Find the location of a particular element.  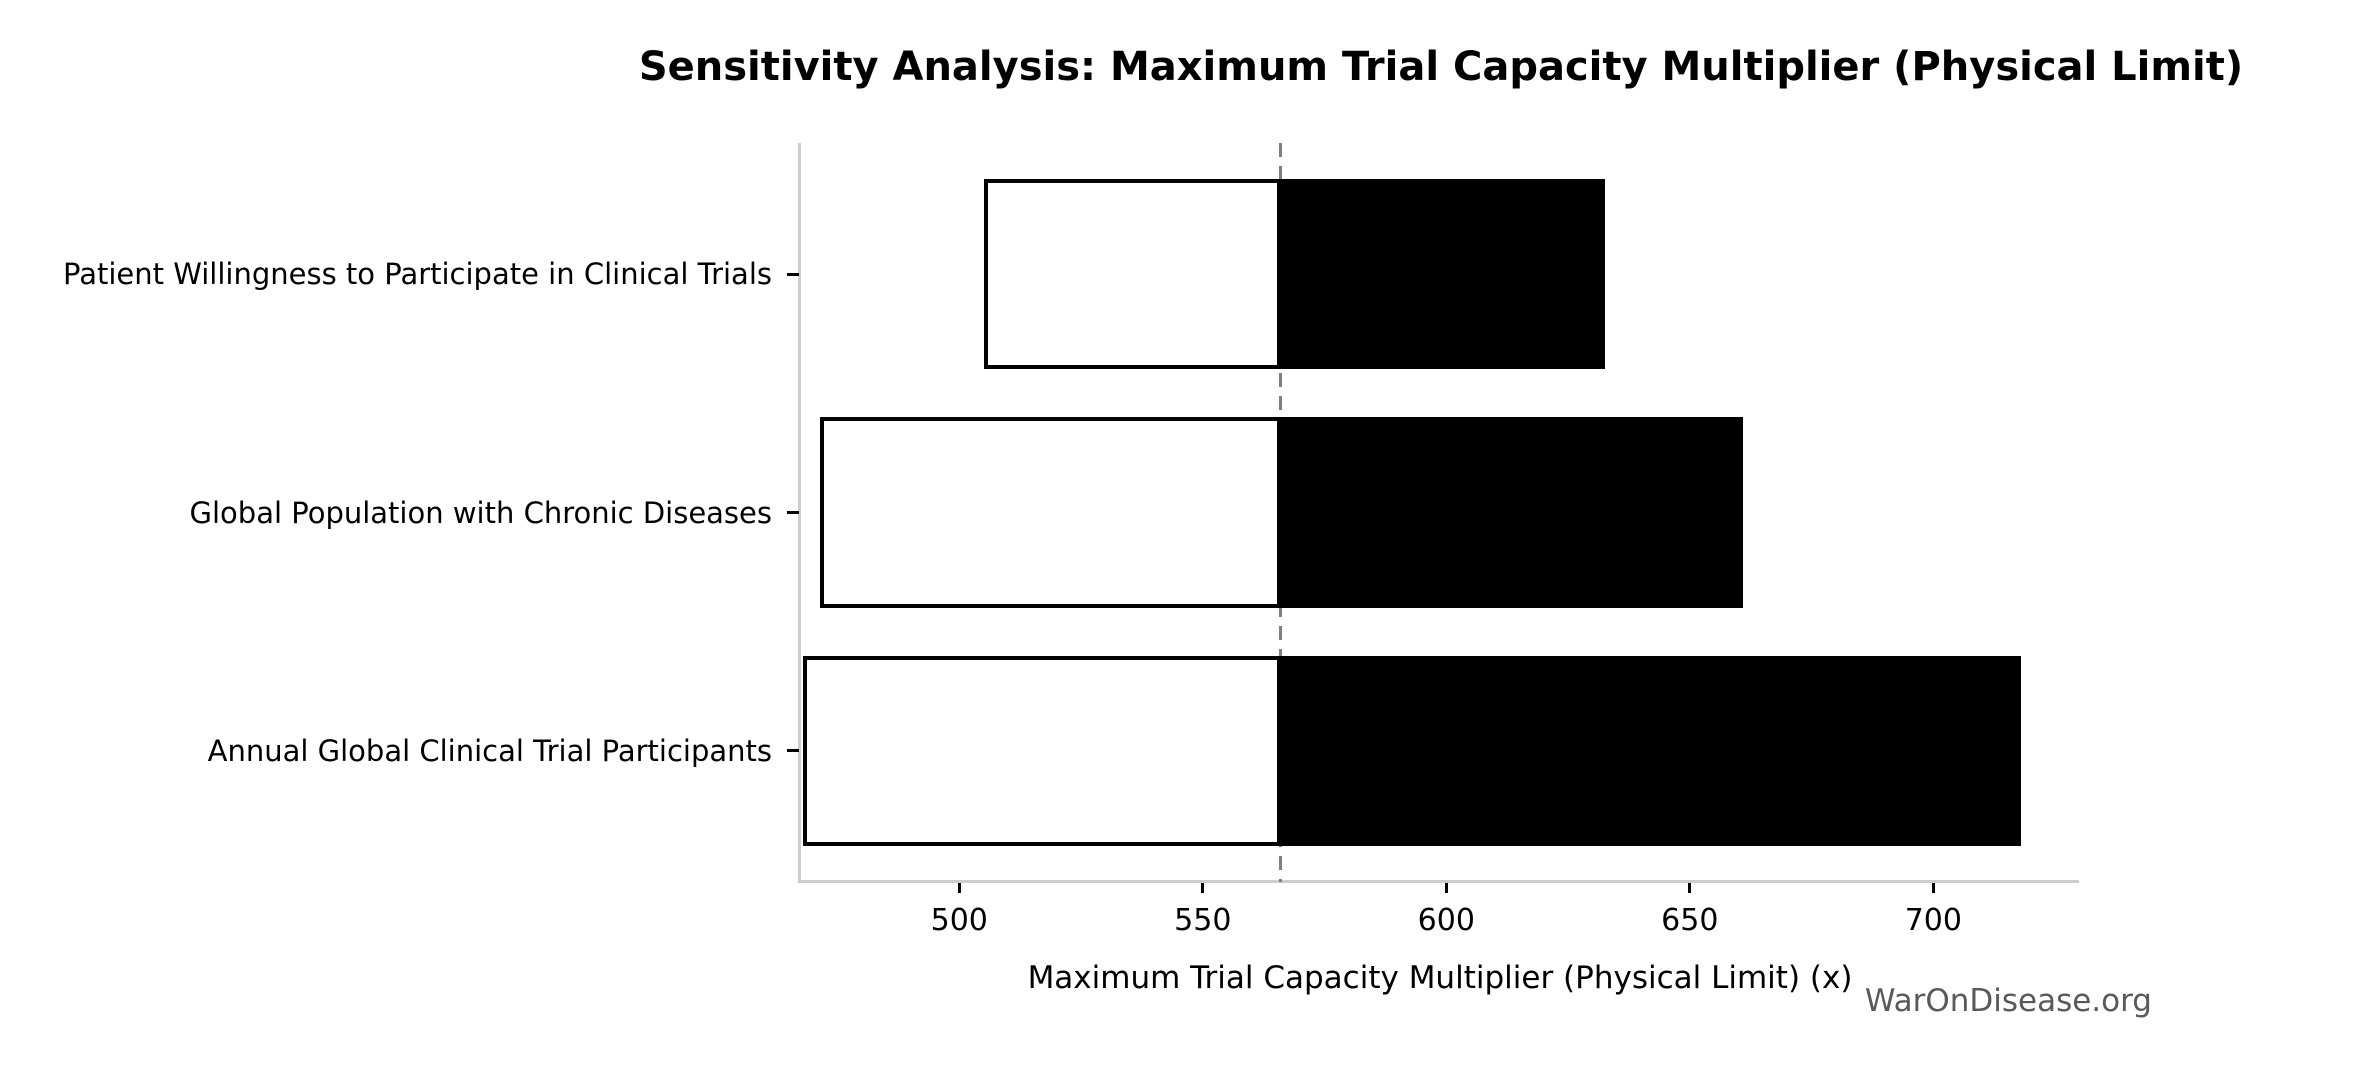

y-axis-spine is located at coordinates (799, 513).